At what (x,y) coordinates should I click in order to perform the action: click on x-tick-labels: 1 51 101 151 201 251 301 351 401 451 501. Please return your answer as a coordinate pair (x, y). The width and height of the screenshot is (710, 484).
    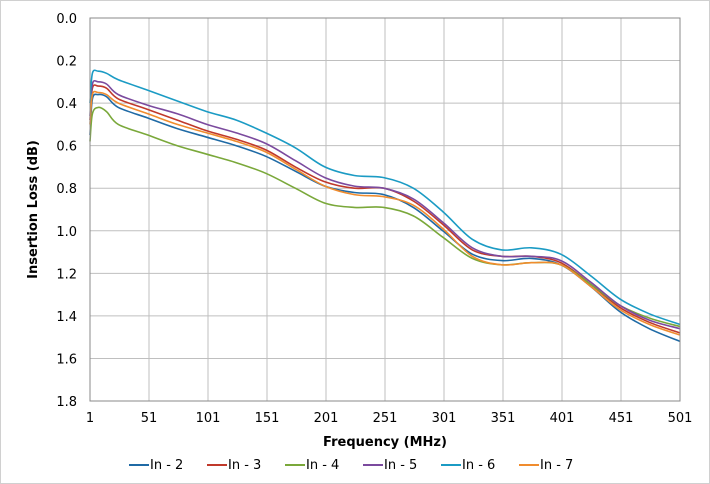
    Looking at the image, I should click on (389, 418).